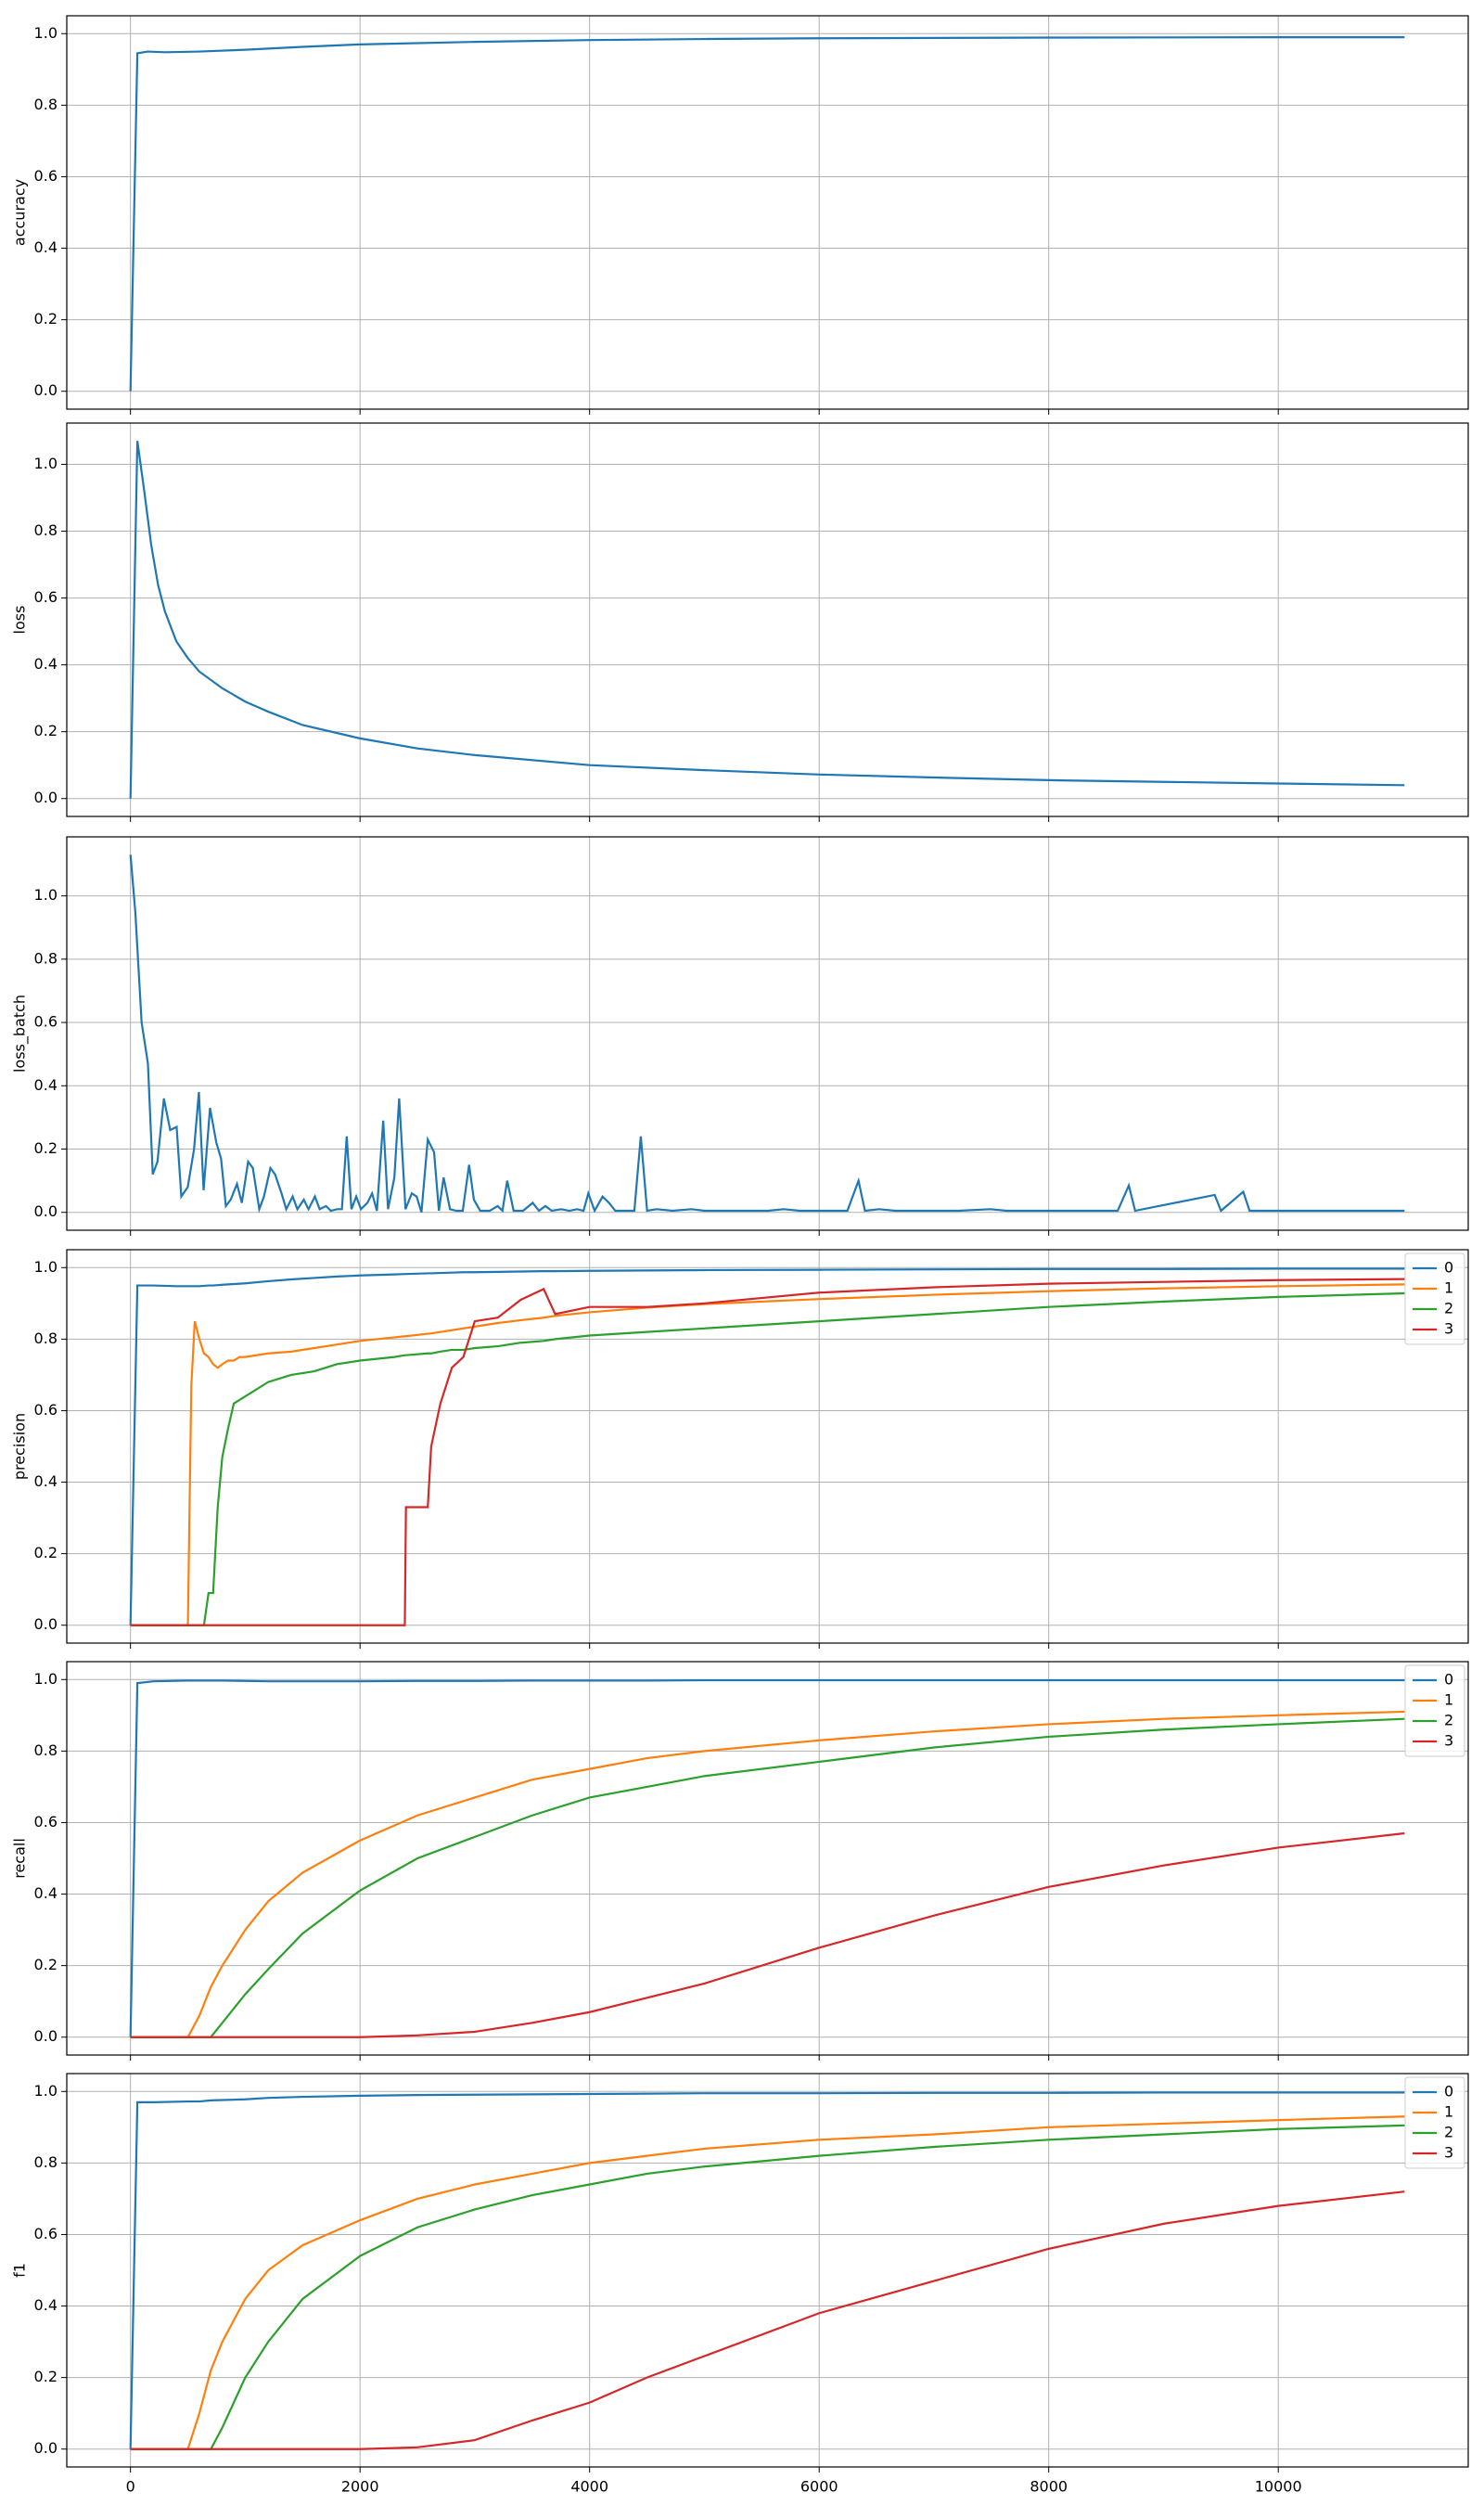 The height and width of the screenshot is (2505, 1484). I want to click on y-axis-label: accuracy, so click(20, 213).